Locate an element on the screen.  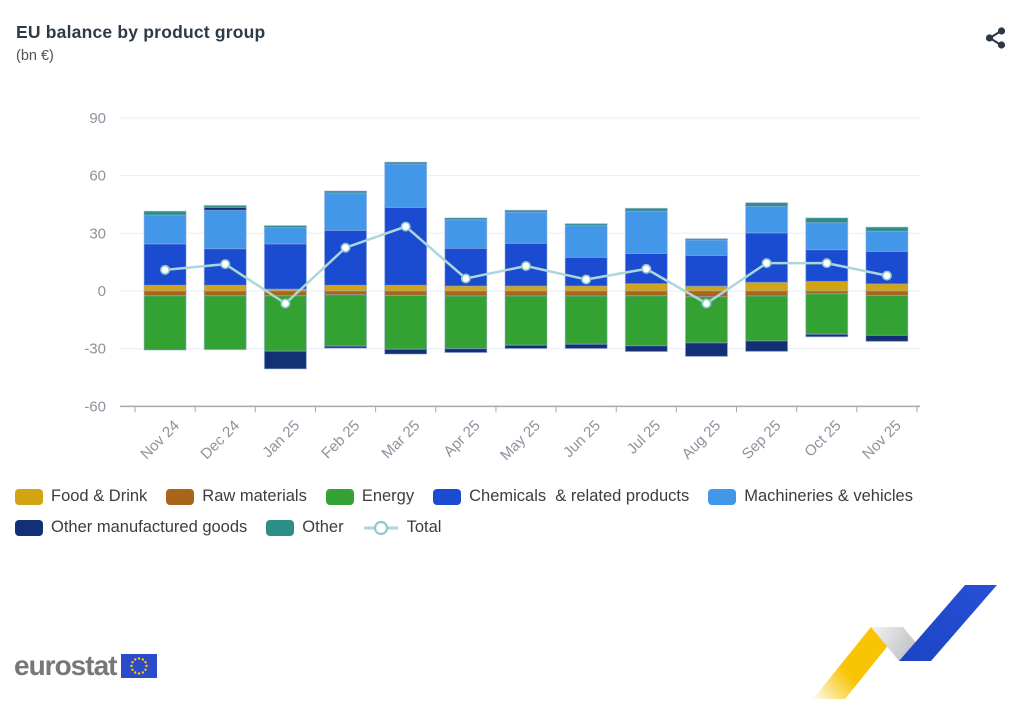
bar-may-25-energy is located at coordinates (526, 320).